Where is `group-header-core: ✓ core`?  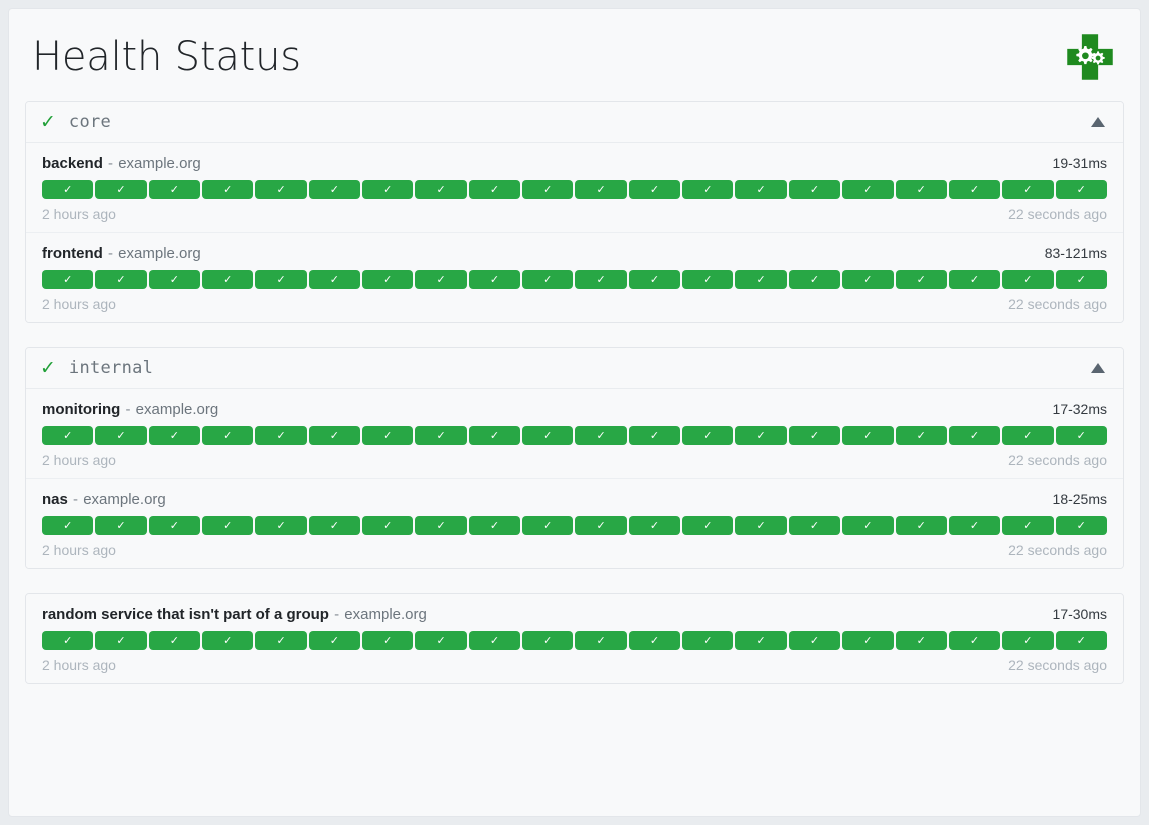
group-header-core: ✓ core is located at coordinates (574, 122).